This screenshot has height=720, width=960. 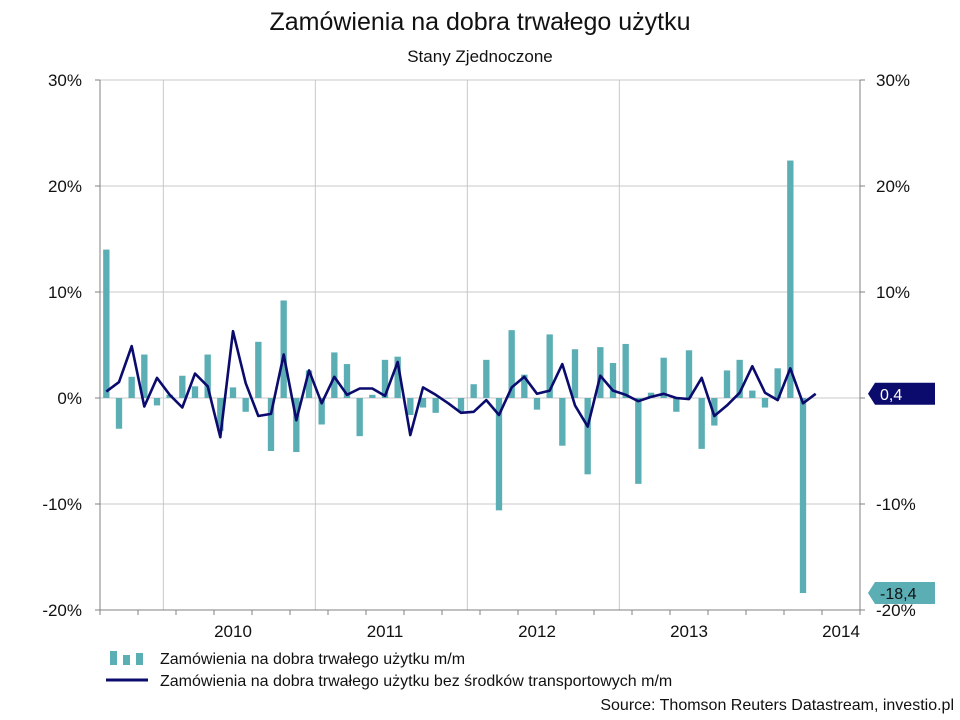 What do you see at coordinates (312, 659) in the screenshot?
I see `legend-bar-label: Zamówienia na dobra trwałego użytku m/m` at bounding box center [312, 659].